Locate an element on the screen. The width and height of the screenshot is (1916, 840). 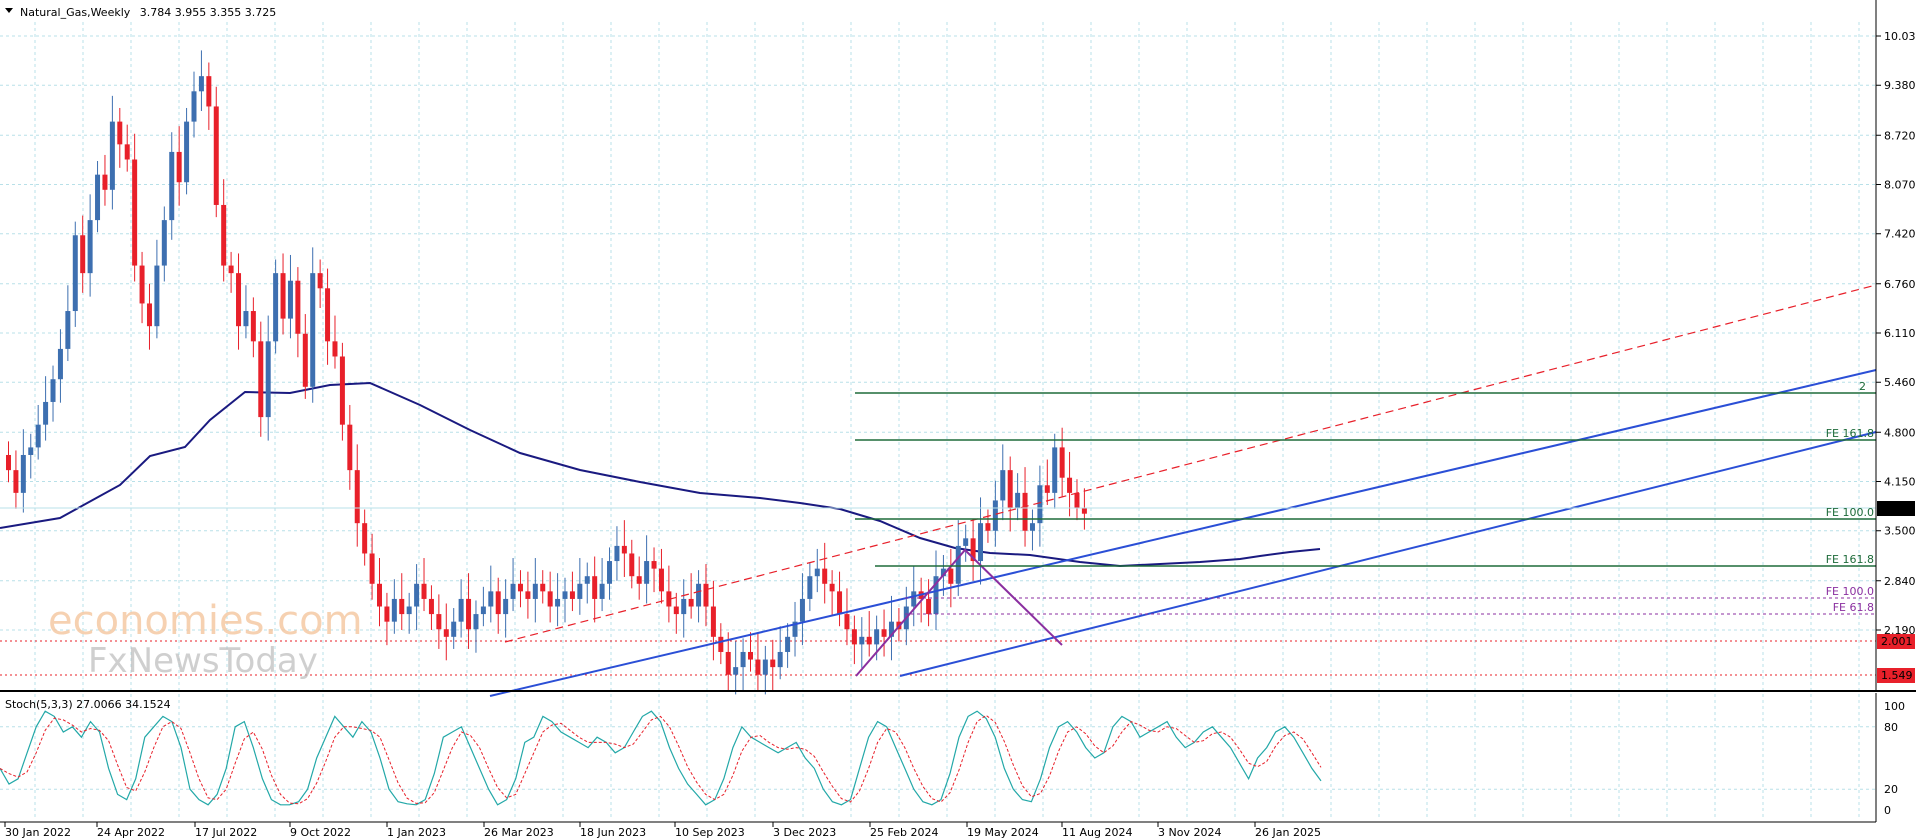
time-label: 24 Apr 2022 is located at coordinates (131, 832).